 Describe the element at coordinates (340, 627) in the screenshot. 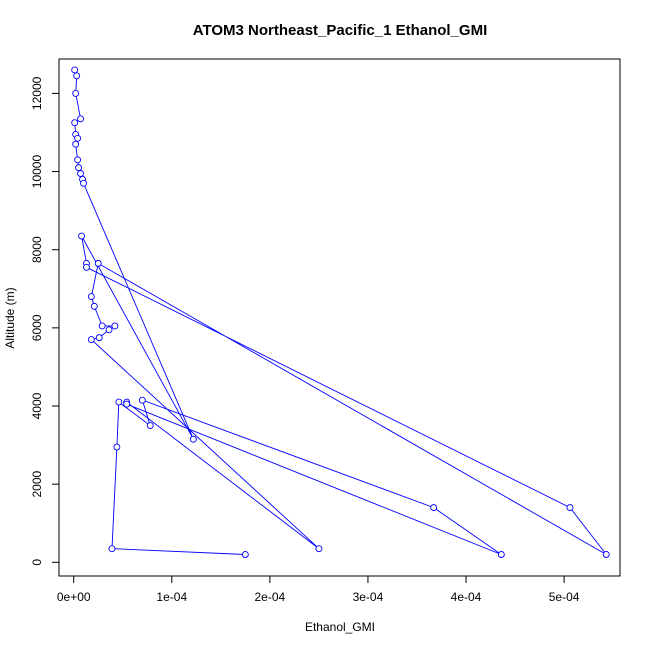

I see `x-axis-label: Ethanol_GMI` at that location.